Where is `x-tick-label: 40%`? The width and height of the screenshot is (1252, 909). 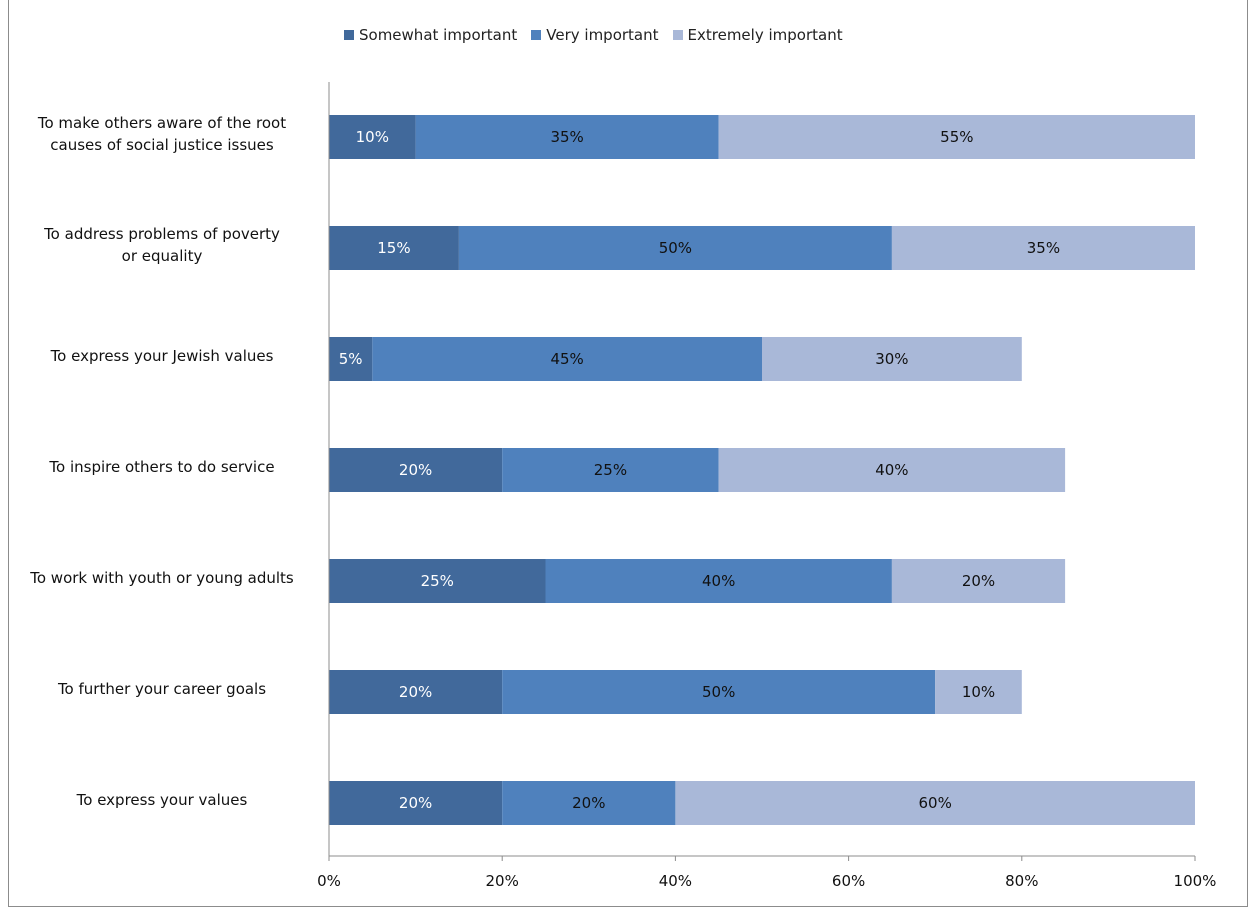
x-tick-label: 40% is located at coordinates (675, 881).